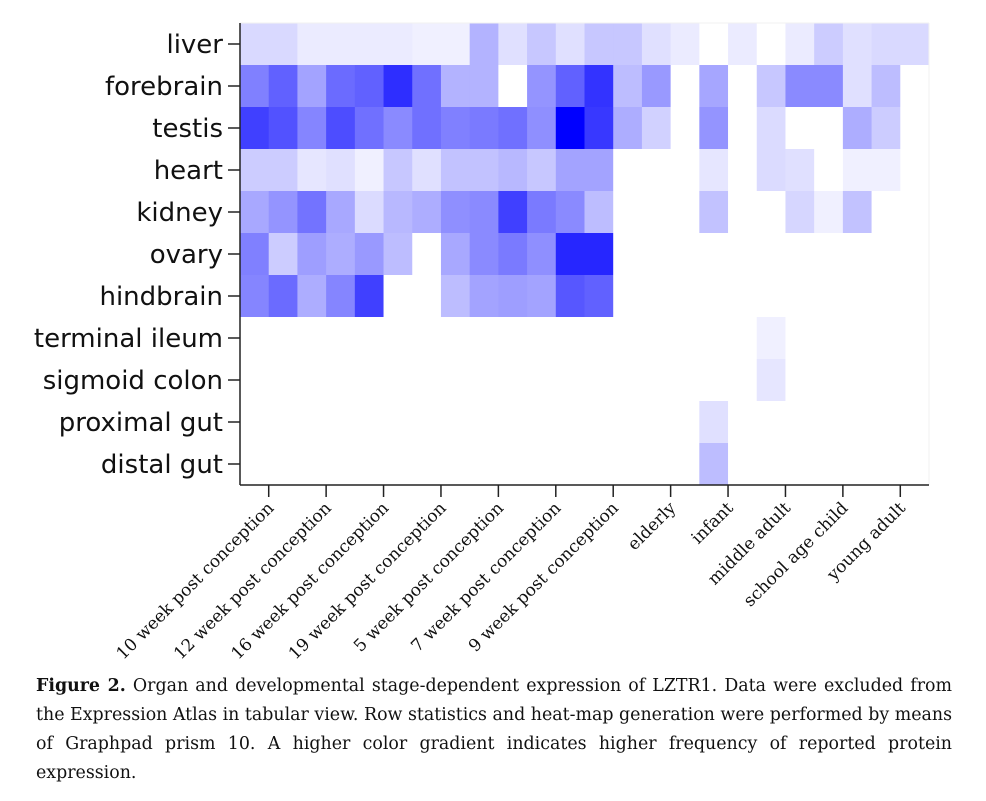 This screenshot has width=986, height=801. I want to click on row-label: liver, so click(194, 45).